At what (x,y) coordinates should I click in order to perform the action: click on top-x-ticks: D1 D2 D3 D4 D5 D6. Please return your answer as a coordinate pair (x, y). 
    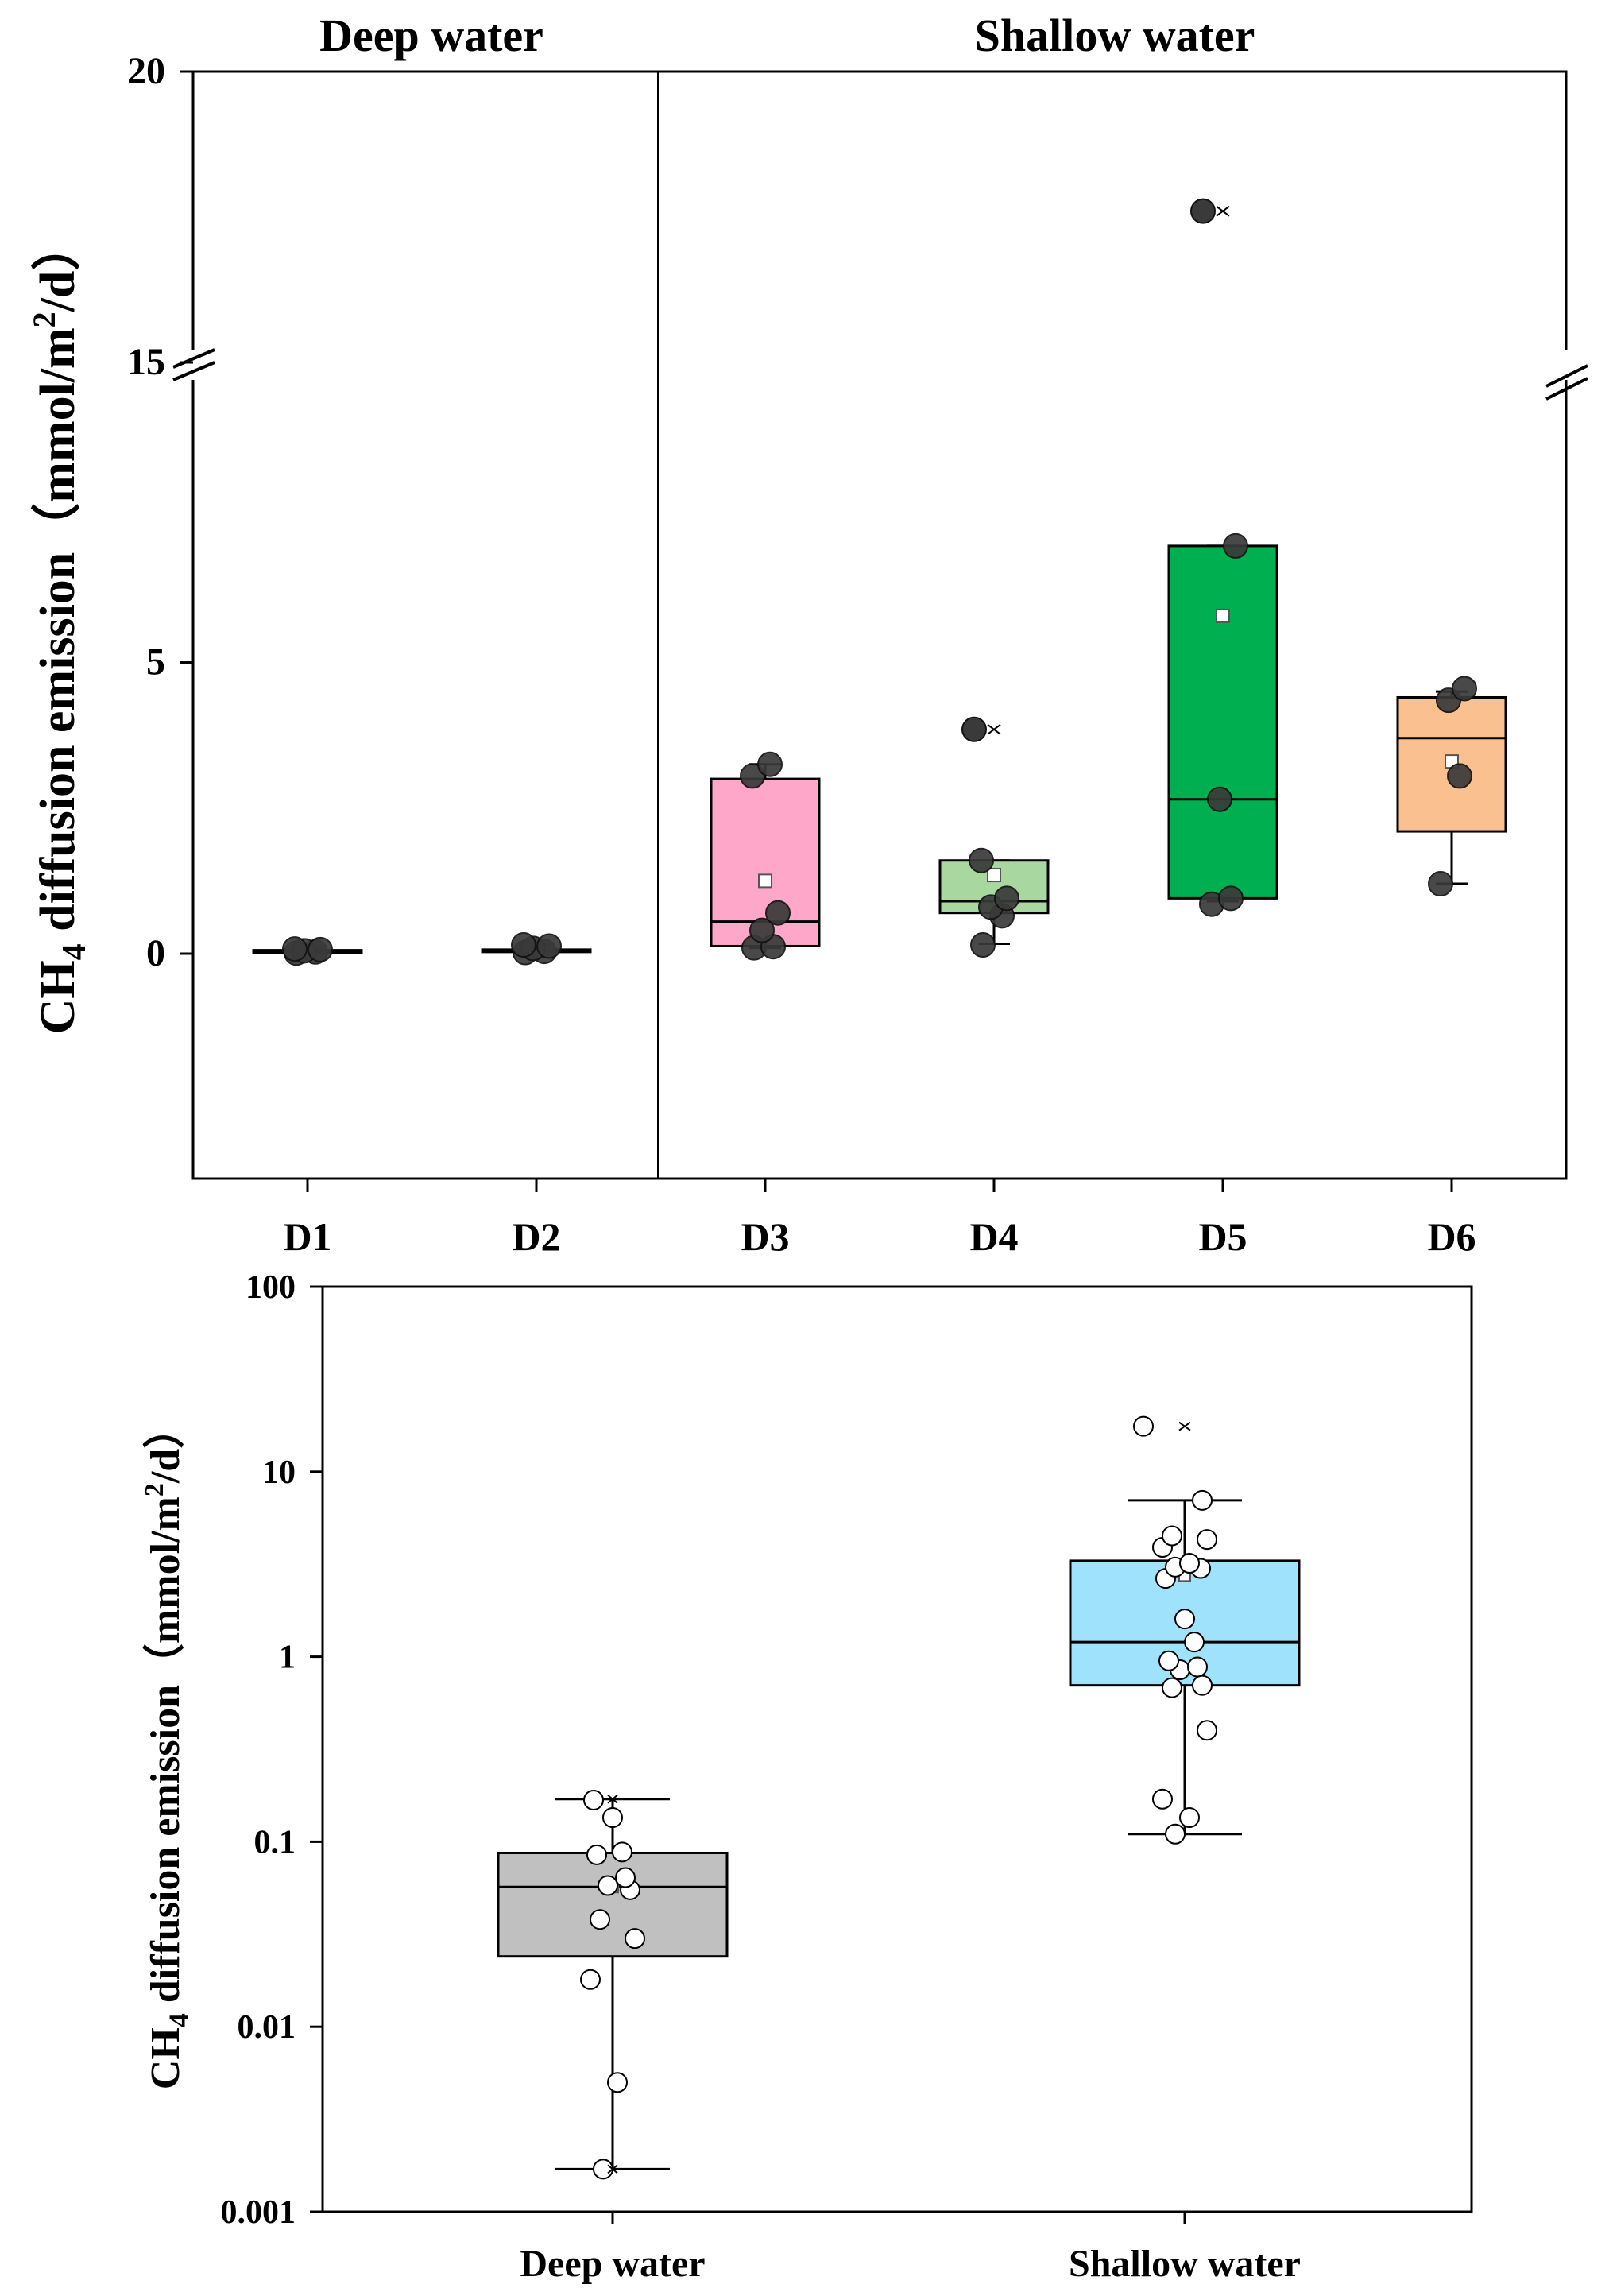
    Looking at the image, I should click on (880, 1219).